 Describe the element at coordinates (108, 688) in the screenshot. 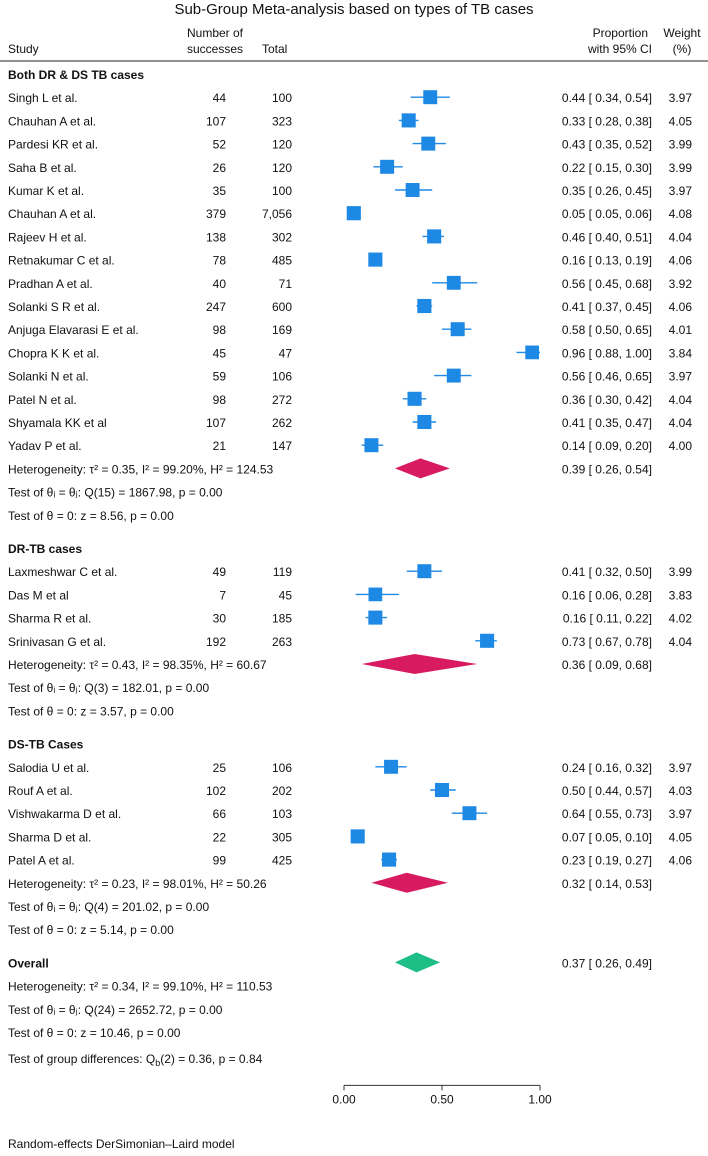

I see `homogeneity-test: Test of θᵢ = θⱼ: Q(3) = 182.01, p = 0.00` at that location.